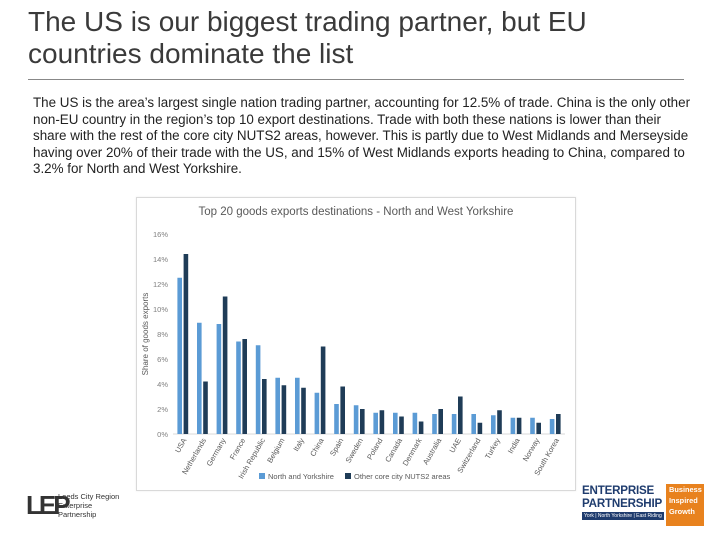 The width and height of the screenshot is (720, 540). Describe the element at coordinates (336, 447) in the screenshot. I see `x-tick-label: Spain` at that location.